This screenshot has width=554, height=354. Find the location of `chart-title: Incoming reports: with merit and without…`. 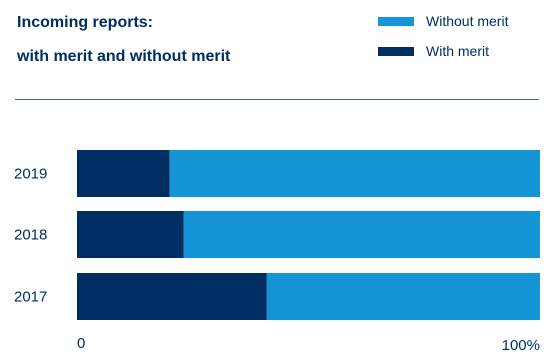

chart-title: Incoming reports: with merit and without… is located at coordinates (123, 40).